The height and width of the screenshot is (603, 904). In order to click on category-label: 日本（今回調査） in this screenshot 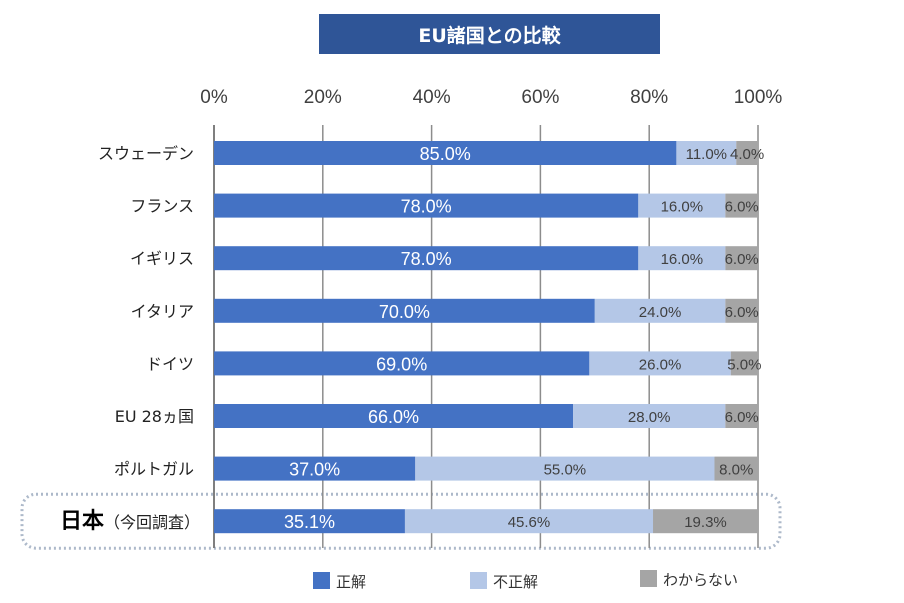, I will do `click(130, 521)`.